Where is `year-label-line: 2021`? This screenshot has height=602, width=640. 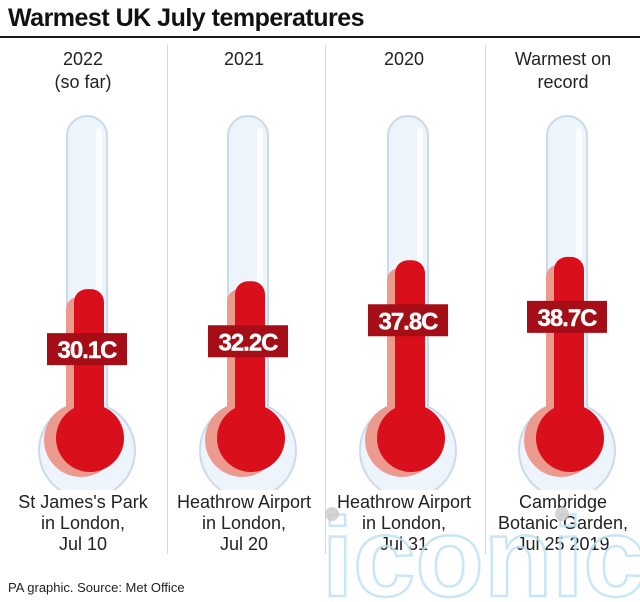
year-label-line: 2021 is located at coordinates (244, 59).